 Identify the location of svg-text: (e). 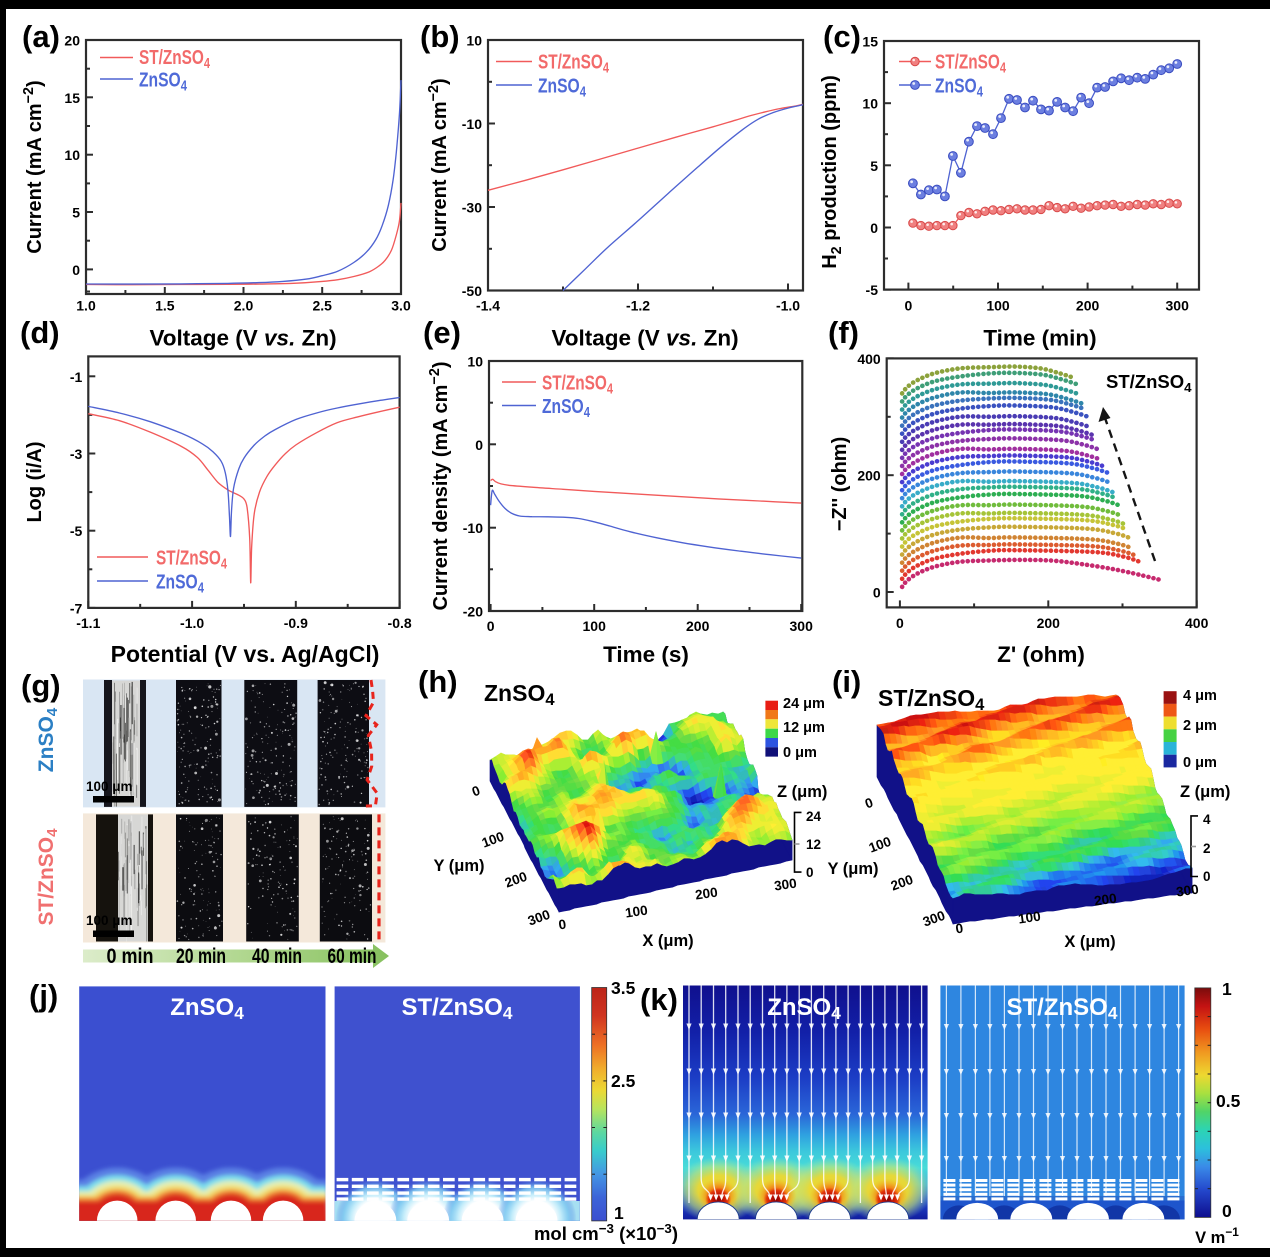
(442, 332).